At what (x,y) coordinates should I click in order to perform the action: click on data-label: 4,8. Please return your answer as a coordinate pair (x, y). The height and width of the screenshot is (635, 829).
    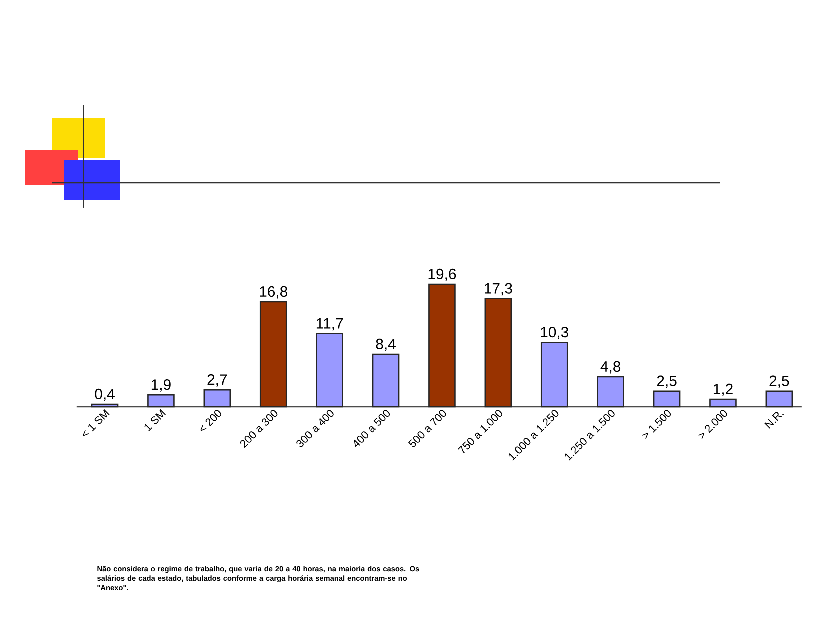
    Looking at the image, I should click on (610, 367).